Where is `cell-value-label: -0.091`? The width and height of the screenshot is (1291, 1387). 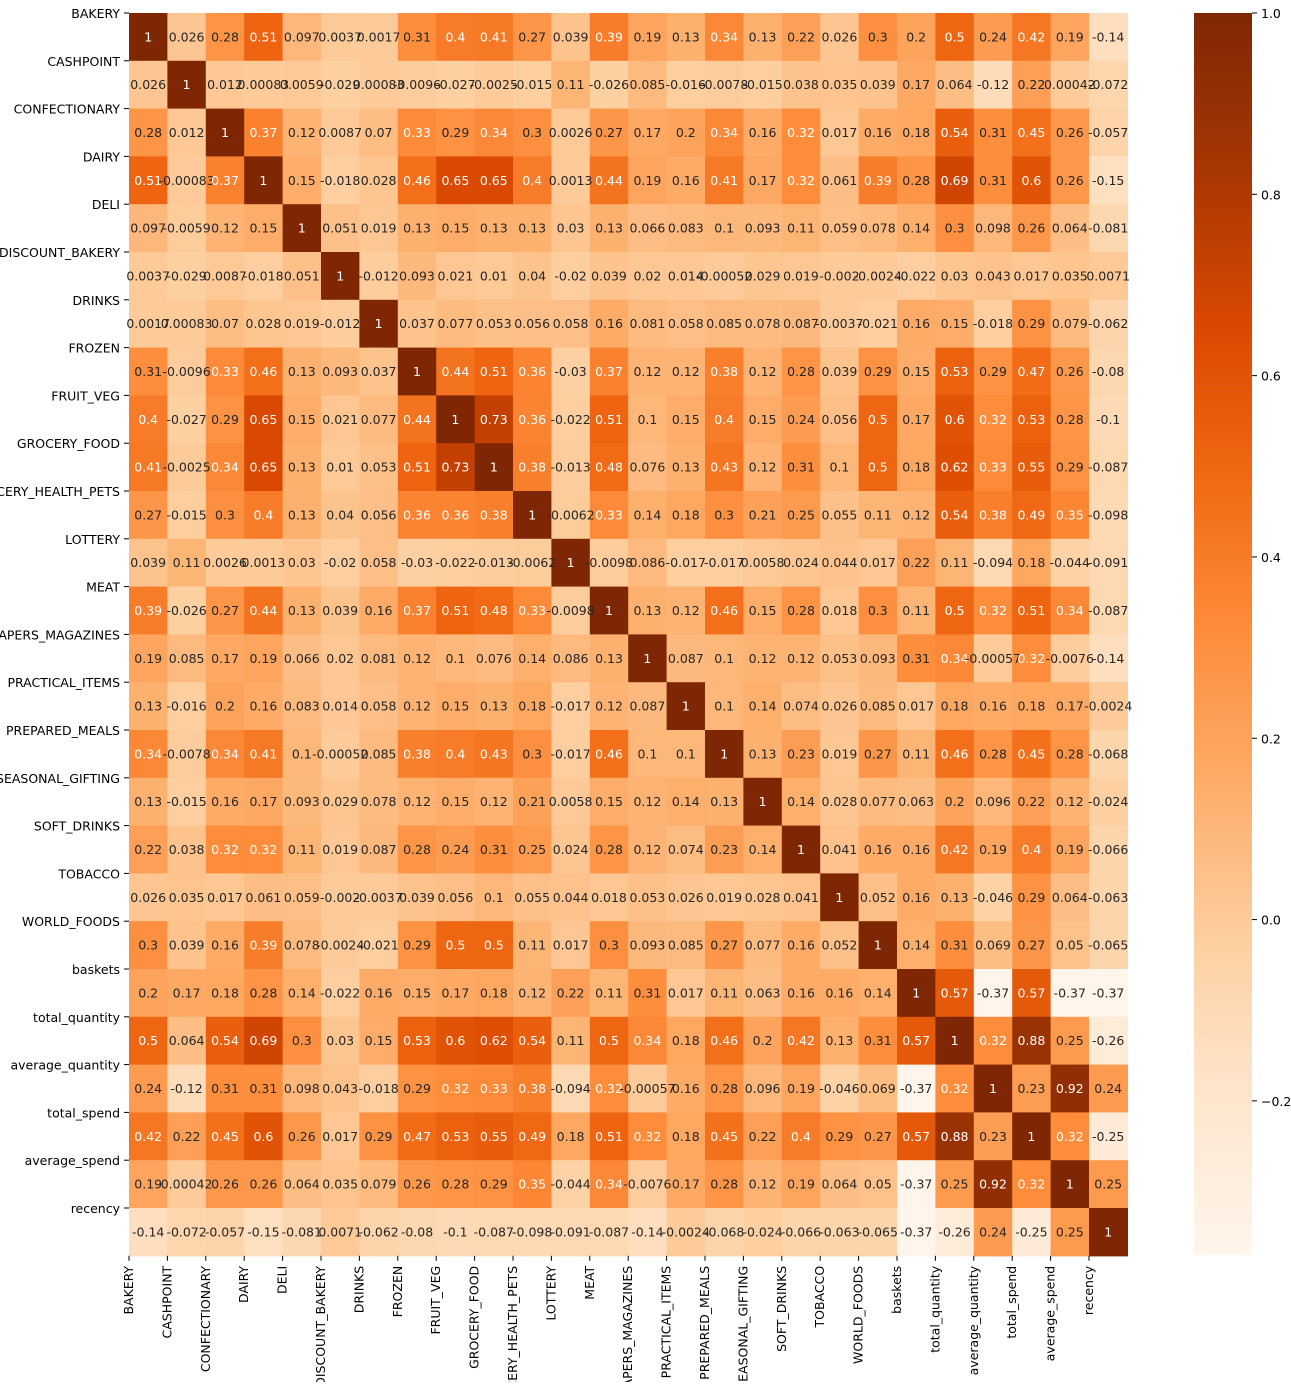 cell-value-label: -0.091 is located at coordinates (1108, 562).